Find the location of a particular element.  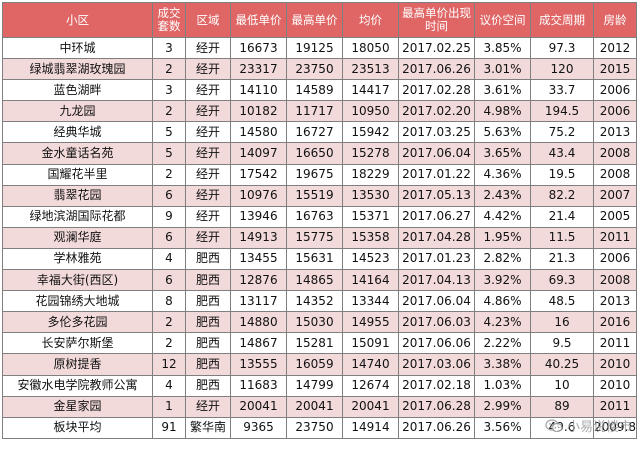

header-cell: 最低单价 is located at coordinates (258, 20).